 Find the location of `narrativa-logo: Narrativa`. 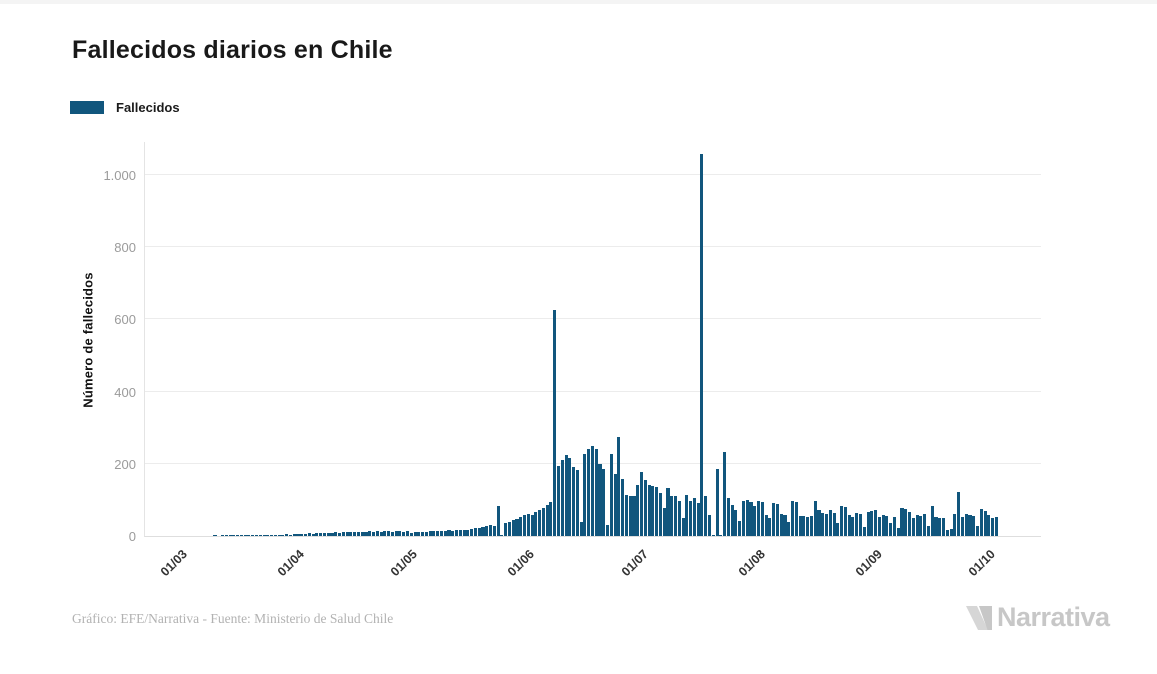

narrativa-logo: Narrativa is located at coordinates (1037, 617).